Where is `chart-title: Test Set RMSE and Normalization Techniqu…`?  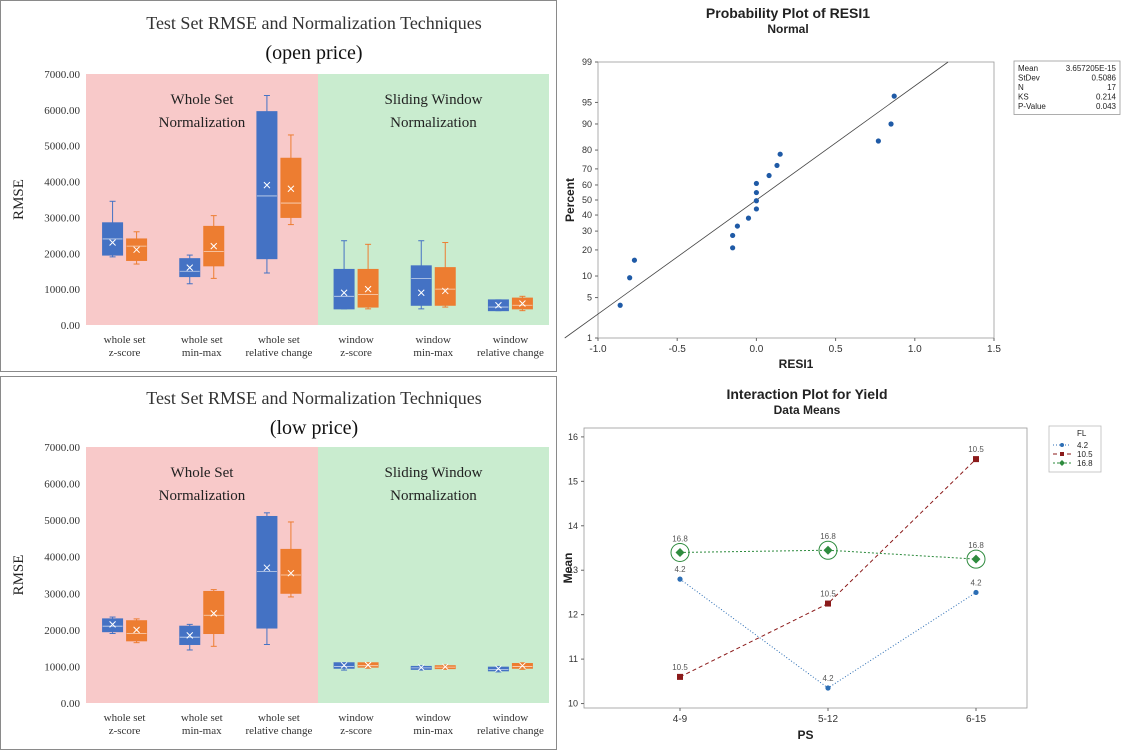 chart-title: Test Set RMSE and Normalization Techniqu… is located at coordinates (314, 23).